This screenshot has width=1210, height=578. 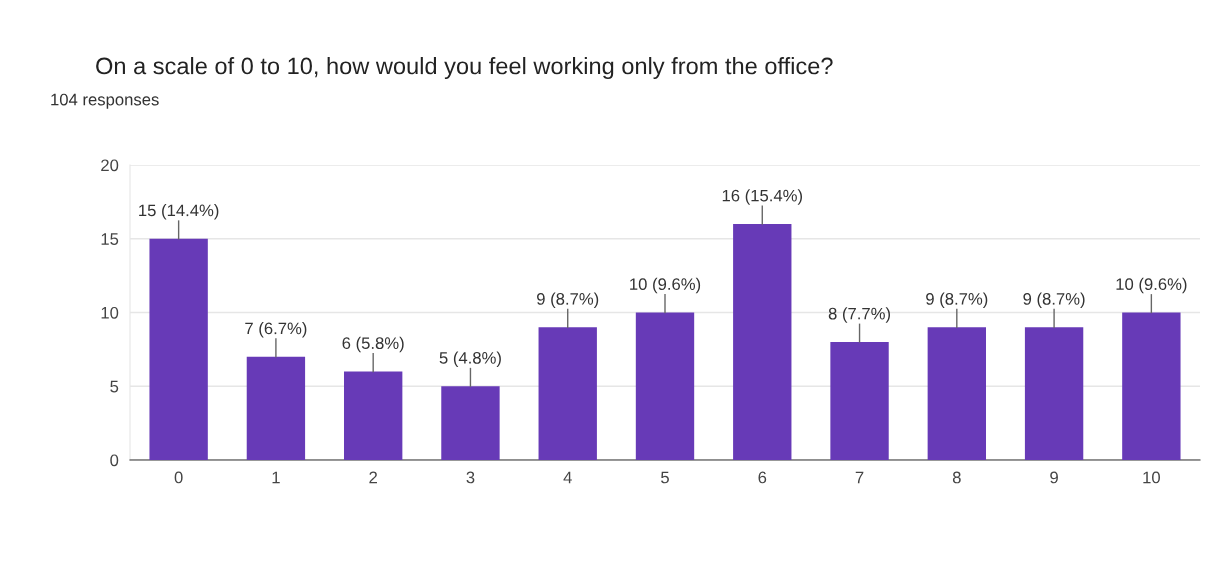 What do you see at coordinates (105, 101) in the screenshot?
I see `chart-subtitle: 104 responses` at bounding box center [105, 101].